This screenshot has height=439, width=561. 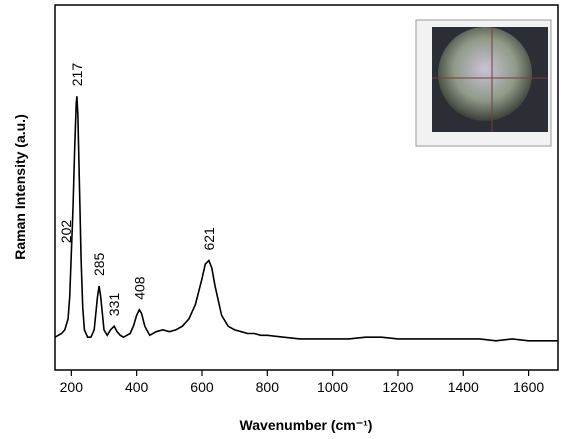 I want to click on y-axis-label: Raman Intensity (a.u.), so click(x=20, y=186).